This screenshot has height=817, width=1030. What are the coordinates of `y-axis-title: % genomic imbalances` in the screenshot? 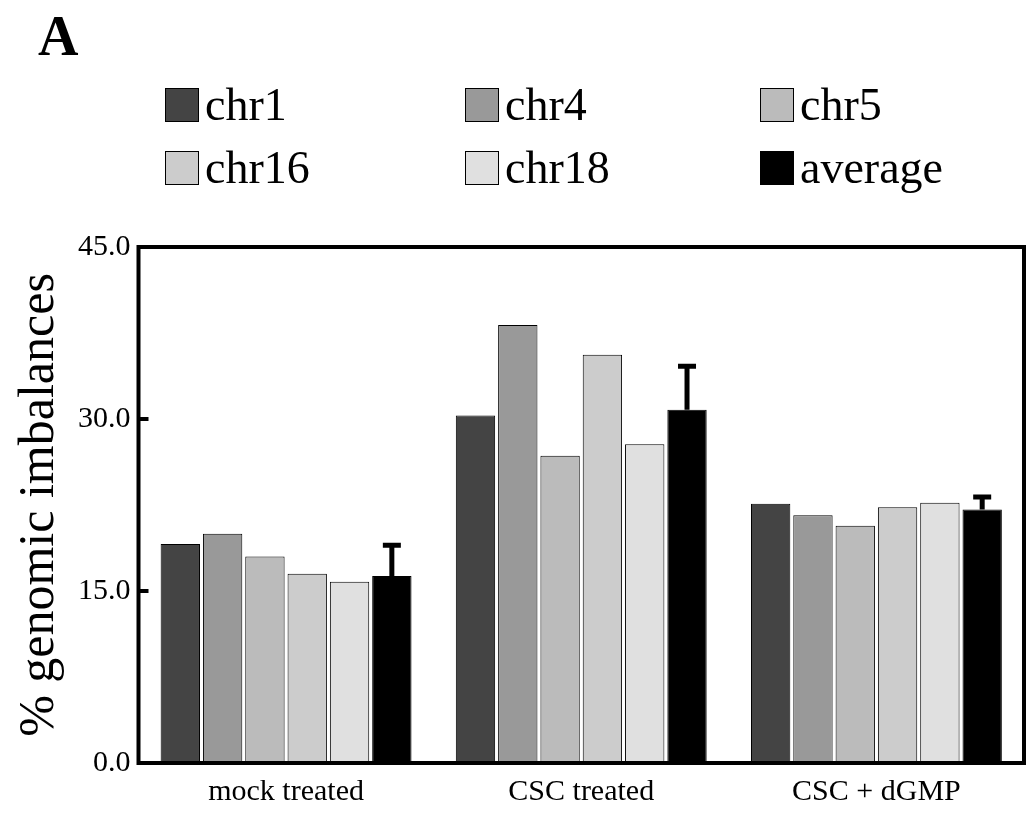 It's located at (36, 505).